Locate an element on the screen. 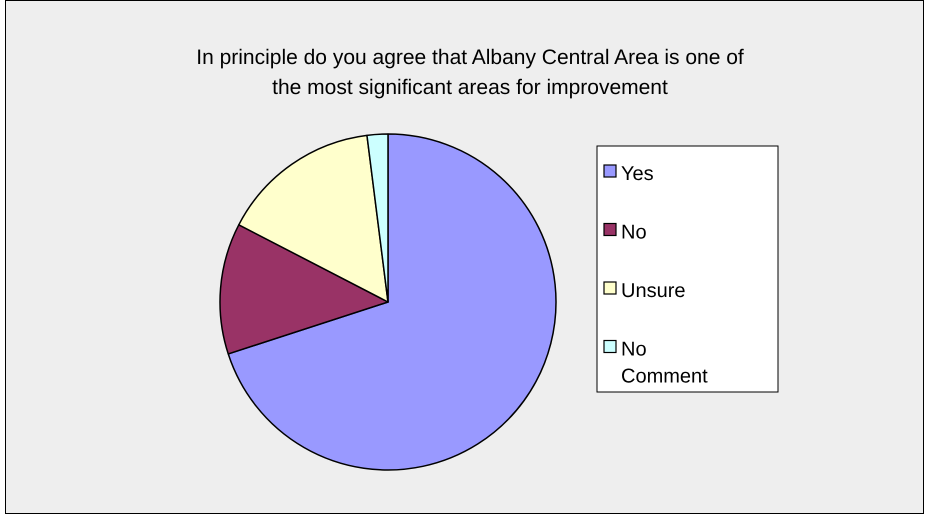 The image size is (925, 514). legend-label: No Comment is located at coordinates (664, 363).